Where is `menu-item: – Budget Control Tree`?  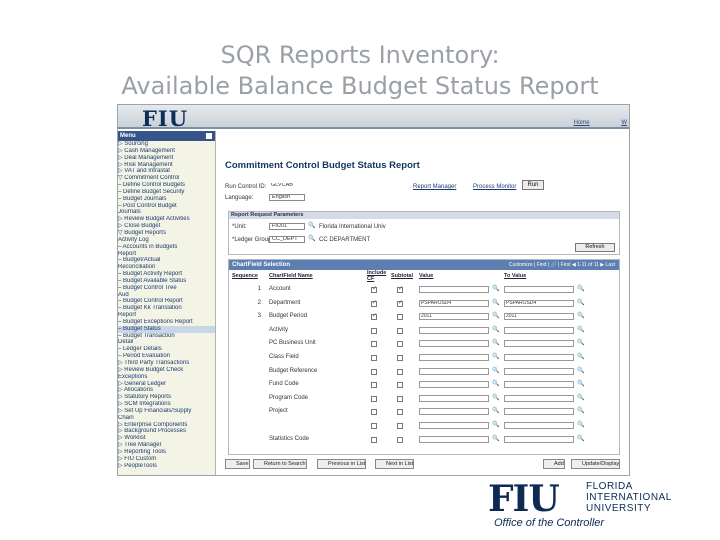
menu-item: – Budget Control Tree is located at coordinates (147, 287).